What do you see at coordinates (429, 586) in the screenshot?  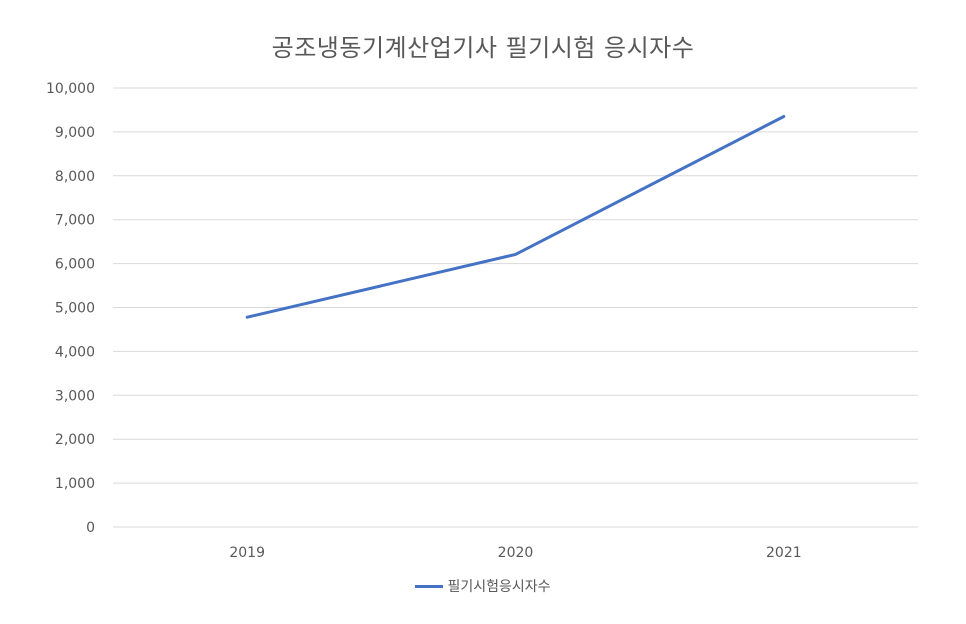 I see `legend-swatch` at bounding box center [429, 586].